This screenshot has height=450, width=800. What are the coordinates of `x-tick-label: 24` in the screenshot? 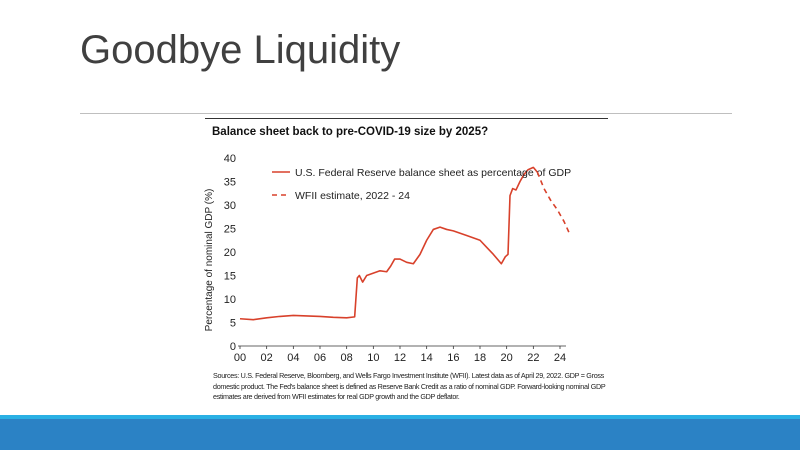 It's located at (560, 358).